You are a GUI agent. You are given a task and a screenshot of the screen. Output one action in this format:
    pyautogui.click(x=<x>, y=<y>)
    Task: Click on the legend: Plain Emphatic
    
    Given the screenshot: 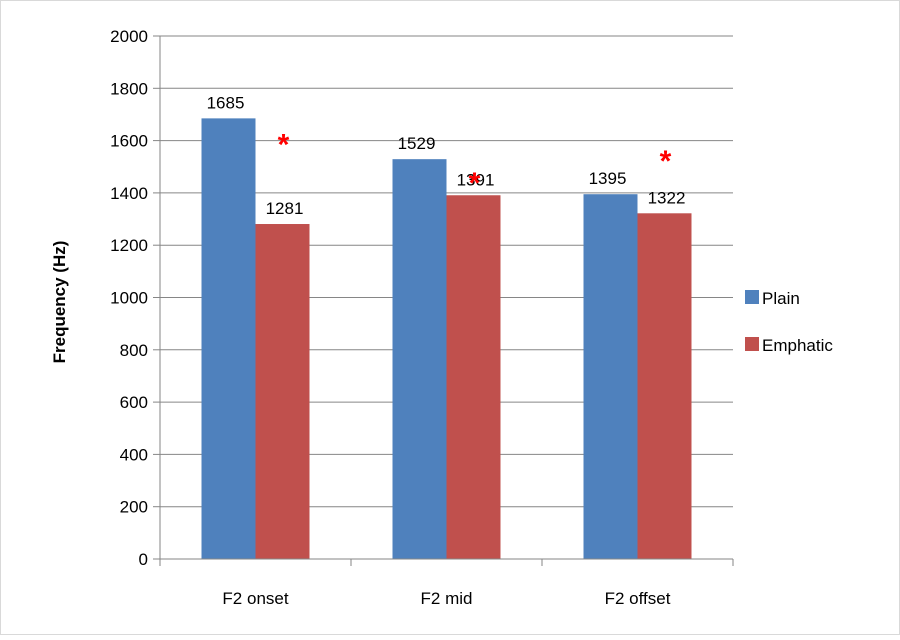 What is the action you would take?
    pyautogui.click(x=789, y=322)
    